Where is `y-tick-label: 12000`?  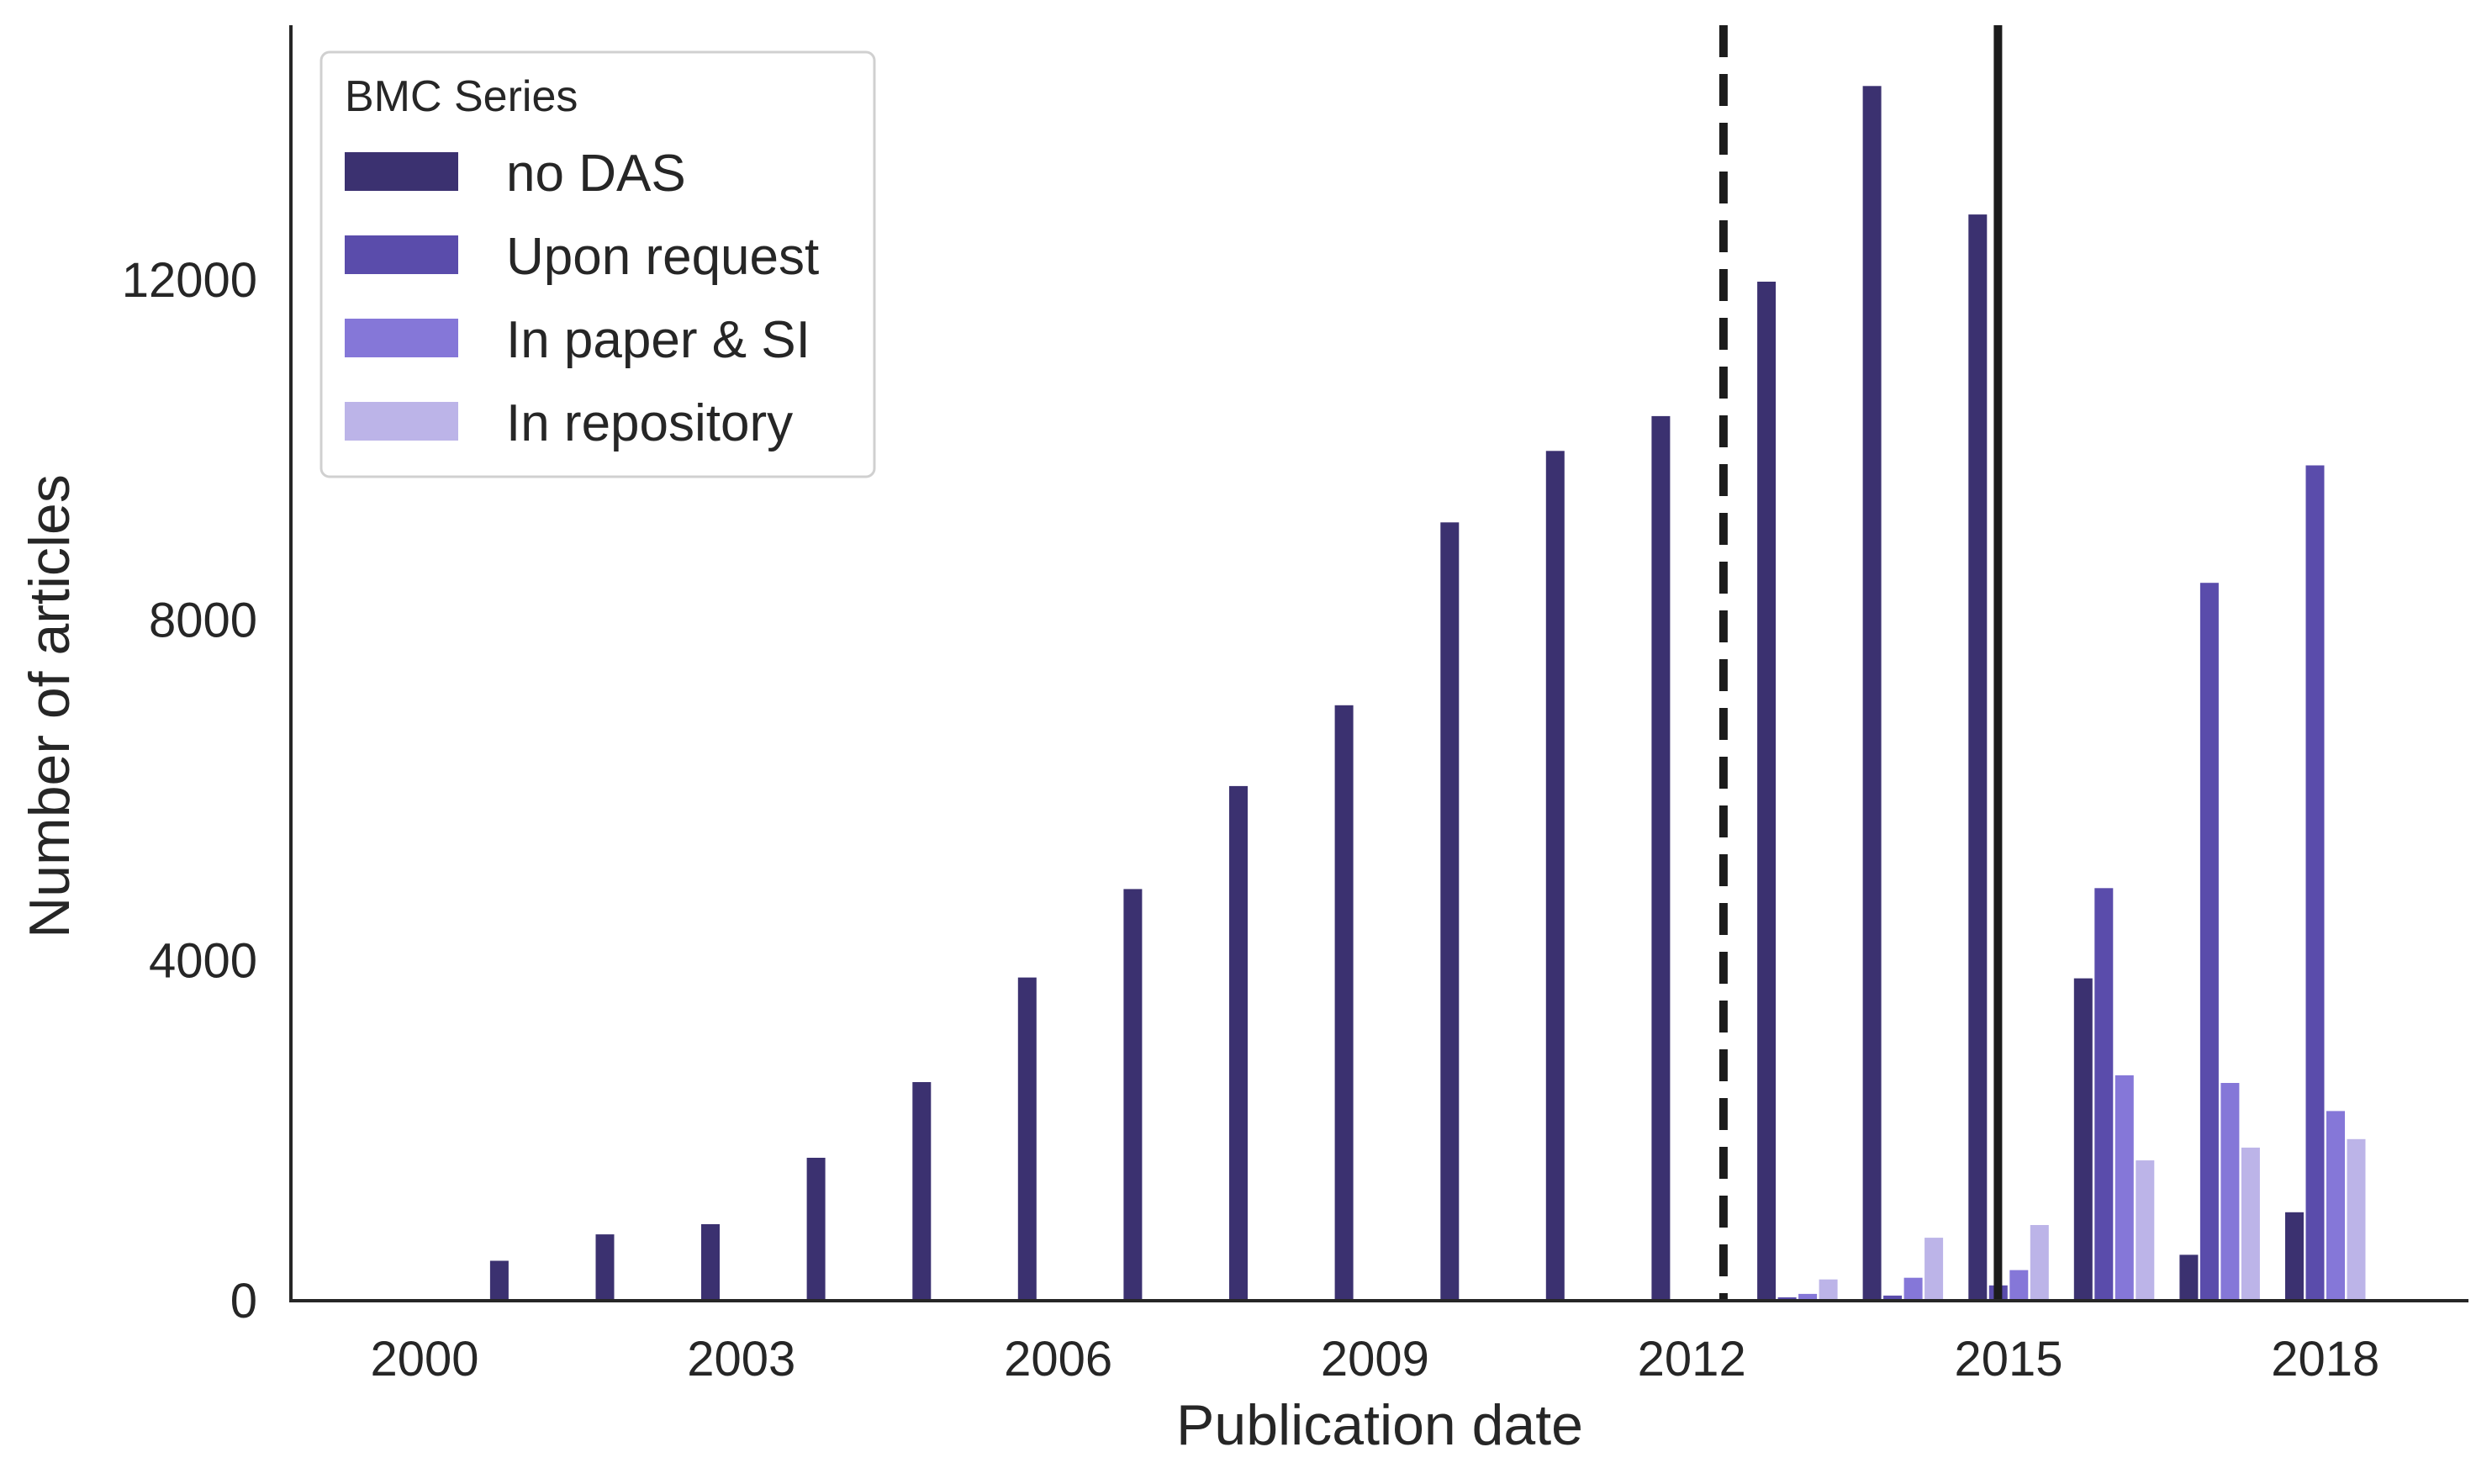
y-tick-label: 12000 is located at coordinates (189, 280).